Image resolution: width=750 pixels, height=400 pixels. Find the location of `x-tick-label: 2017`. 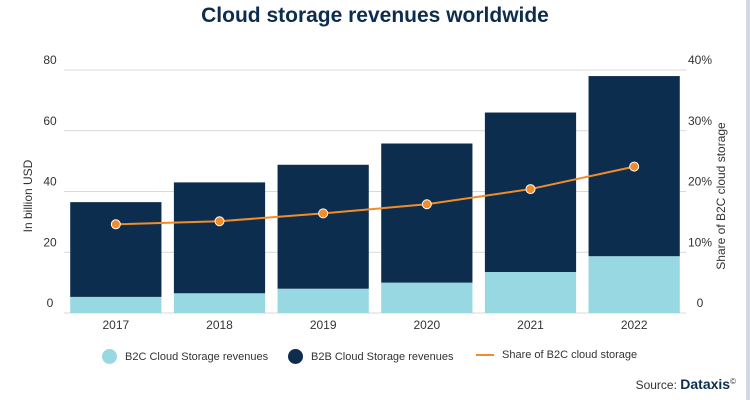

x-tick-label: 2017 is located at coordinates (115, 325).